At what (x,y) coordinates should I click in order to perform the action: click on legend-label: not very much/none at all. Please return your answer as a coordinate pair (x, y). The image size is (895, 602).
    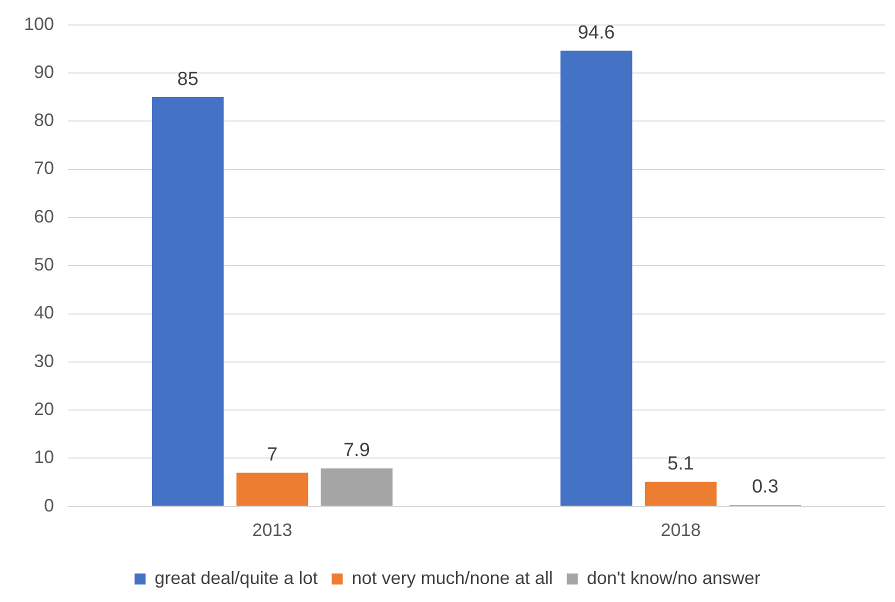
    Looking at the image, I should click on (452, 578).